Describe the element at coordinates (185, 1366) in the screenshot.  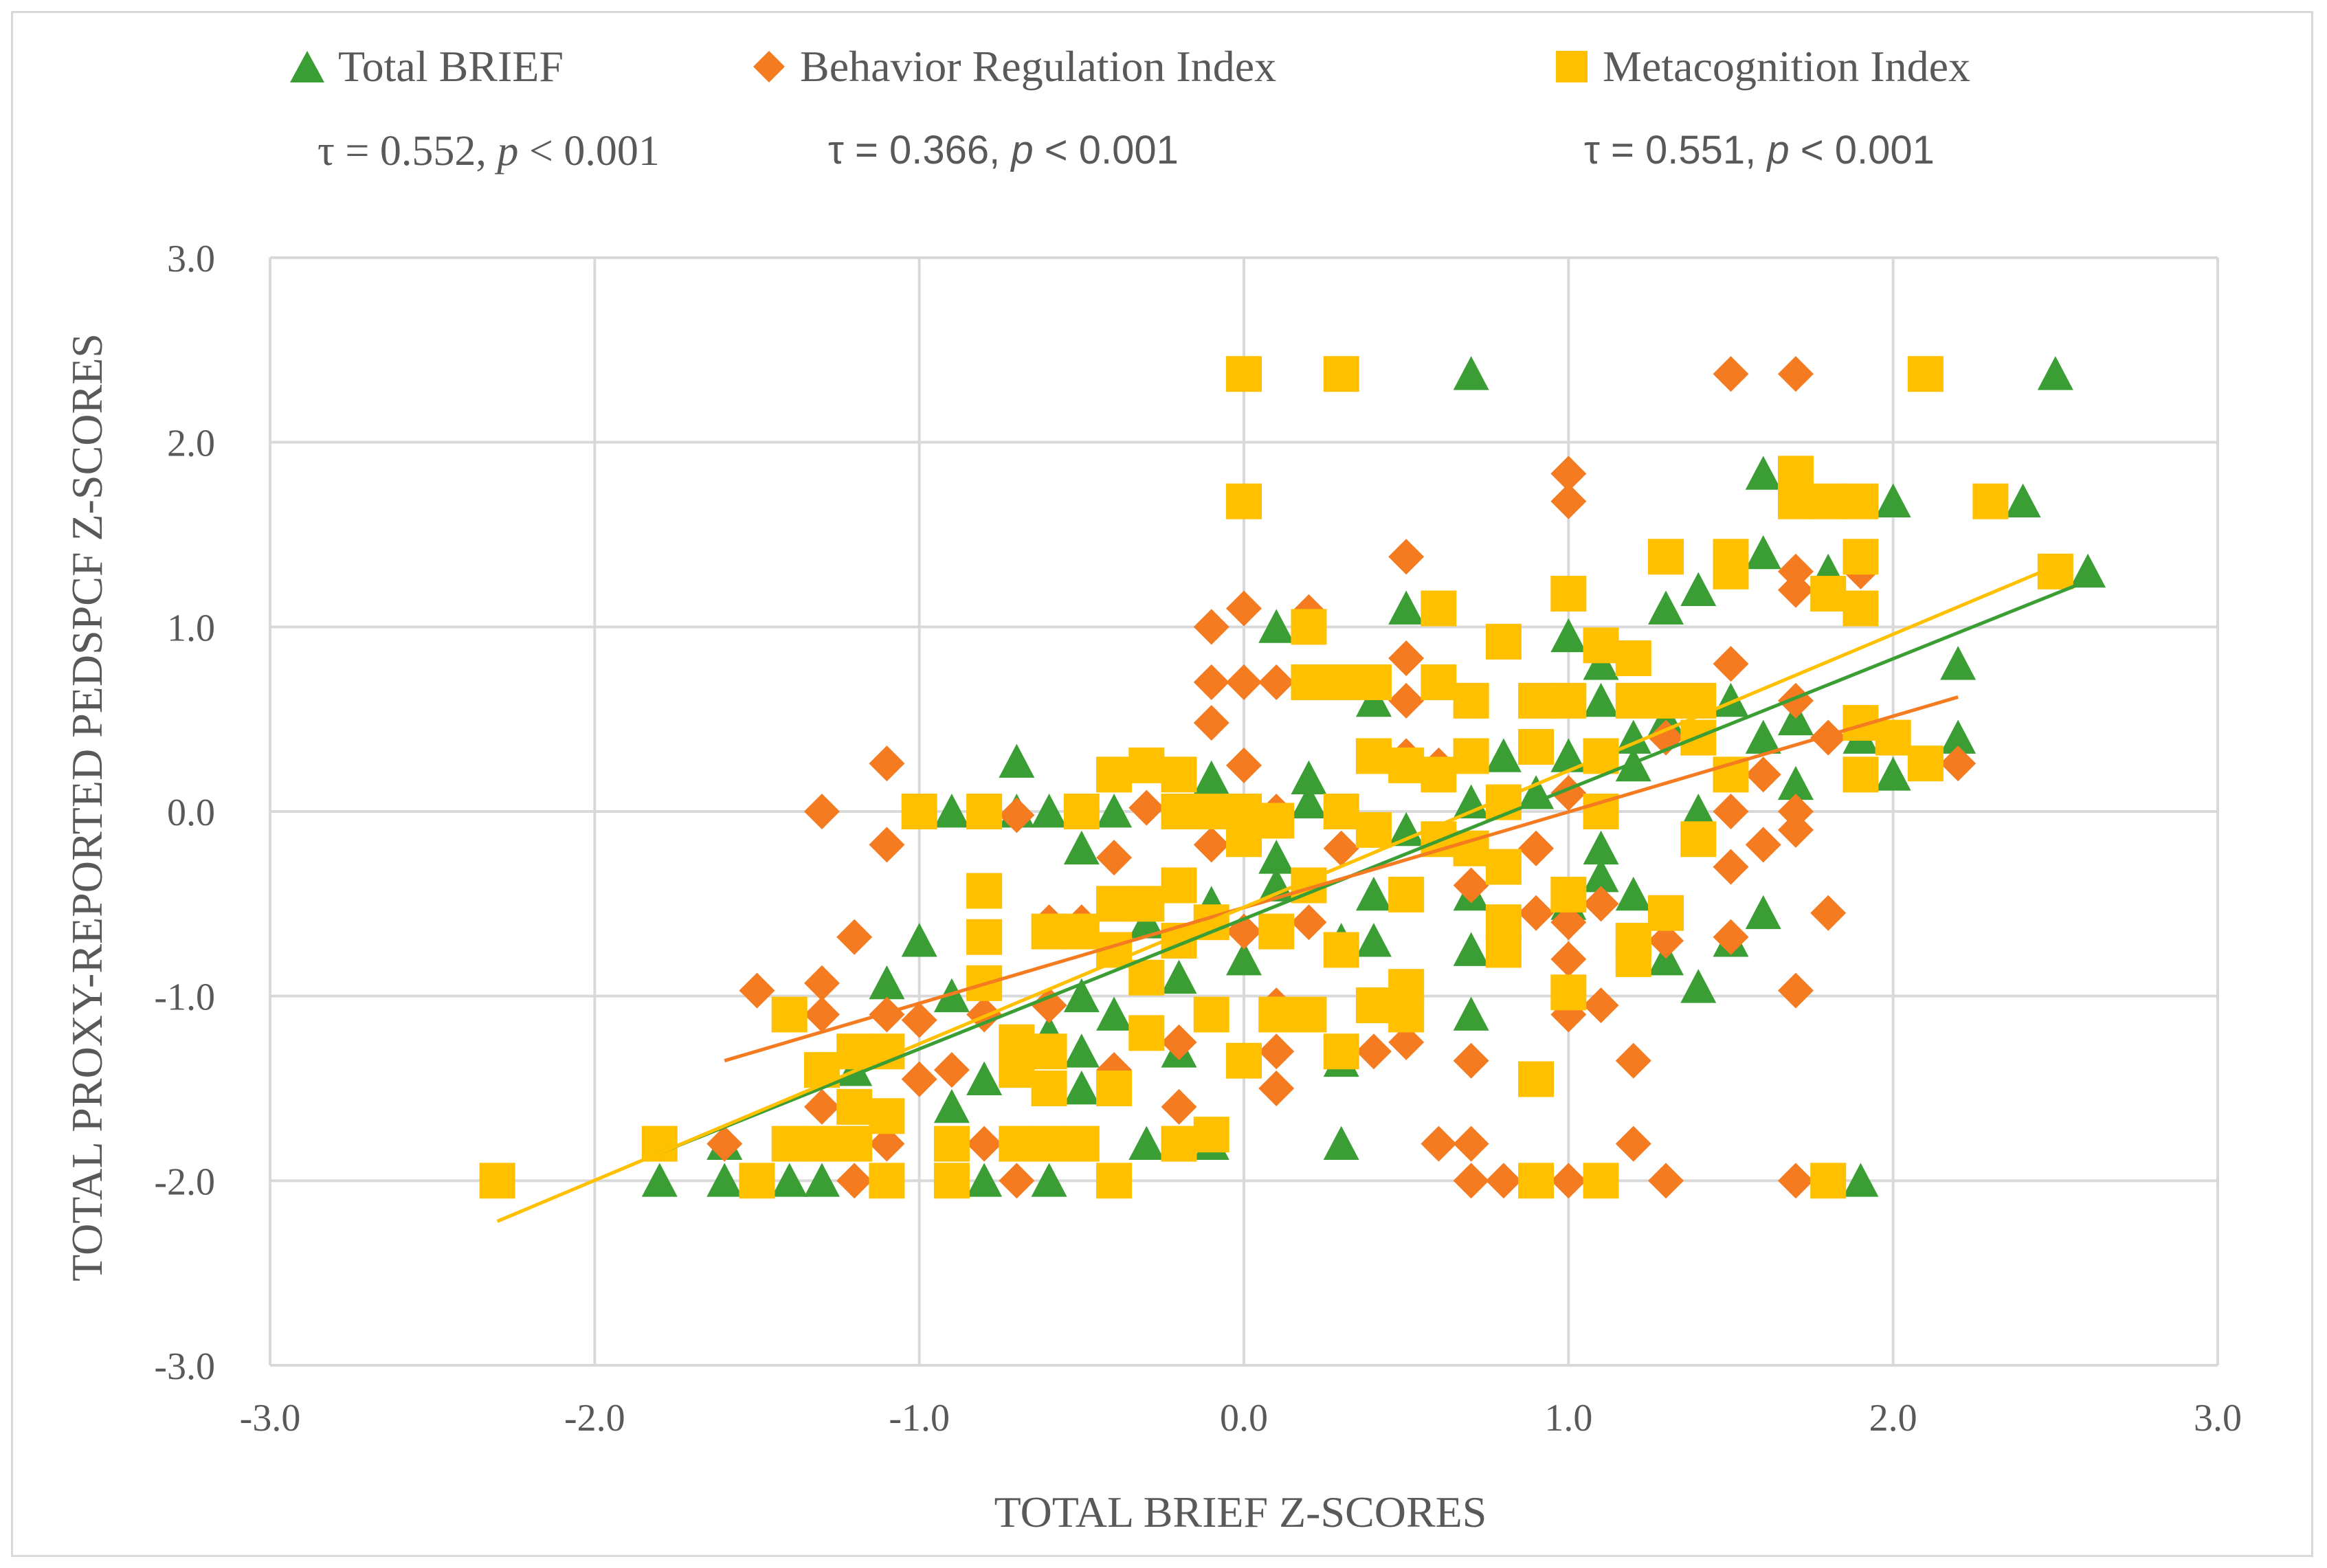
I see `y-tick-label: -3.0` at that location.